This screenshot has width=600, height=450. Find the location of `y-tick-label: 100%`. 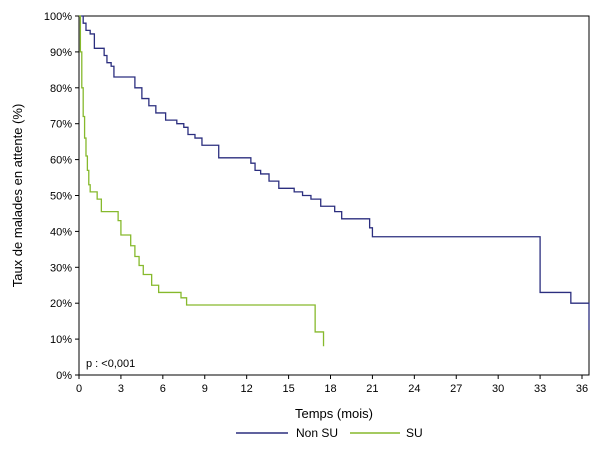

y-tick-label: 100% is located at coordinates (58, 17).